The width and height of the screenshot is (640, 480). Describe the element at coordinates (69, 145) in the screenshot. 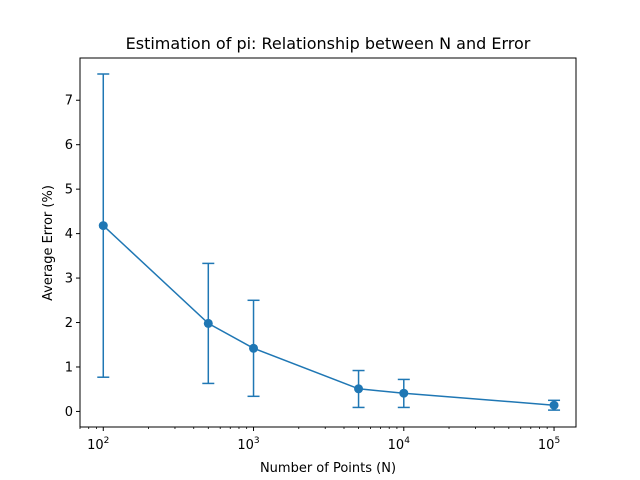

I see `y-tick-label: 6` at that location.